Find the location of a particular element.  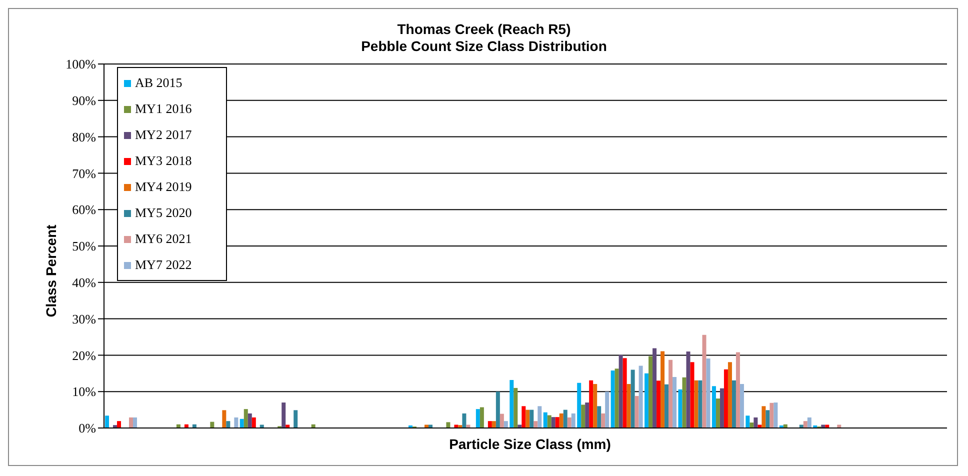

y-tick-label: 10% is located at coordinates (84, 392).